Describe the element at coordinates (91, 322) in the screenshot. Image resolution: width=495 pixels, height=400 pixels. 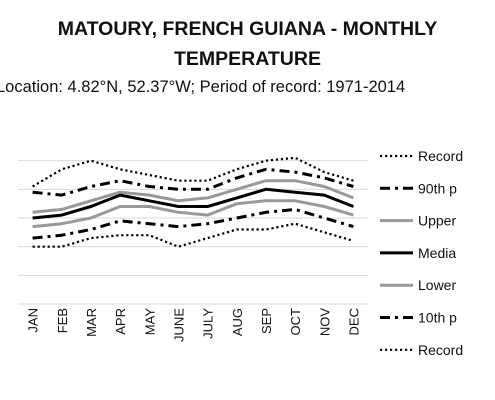
I see `x-tick-label-mar: MAR` at that location.